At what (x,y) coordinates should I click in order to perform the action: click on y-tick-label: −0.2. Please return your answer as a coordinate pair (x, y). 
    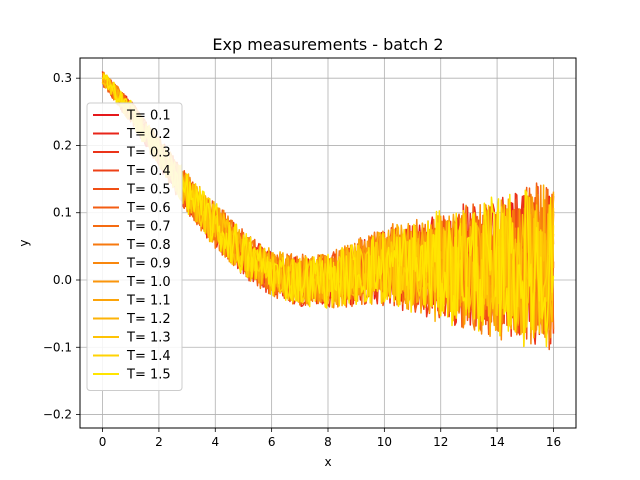
    Looking at the image, I should click on (57, 415).